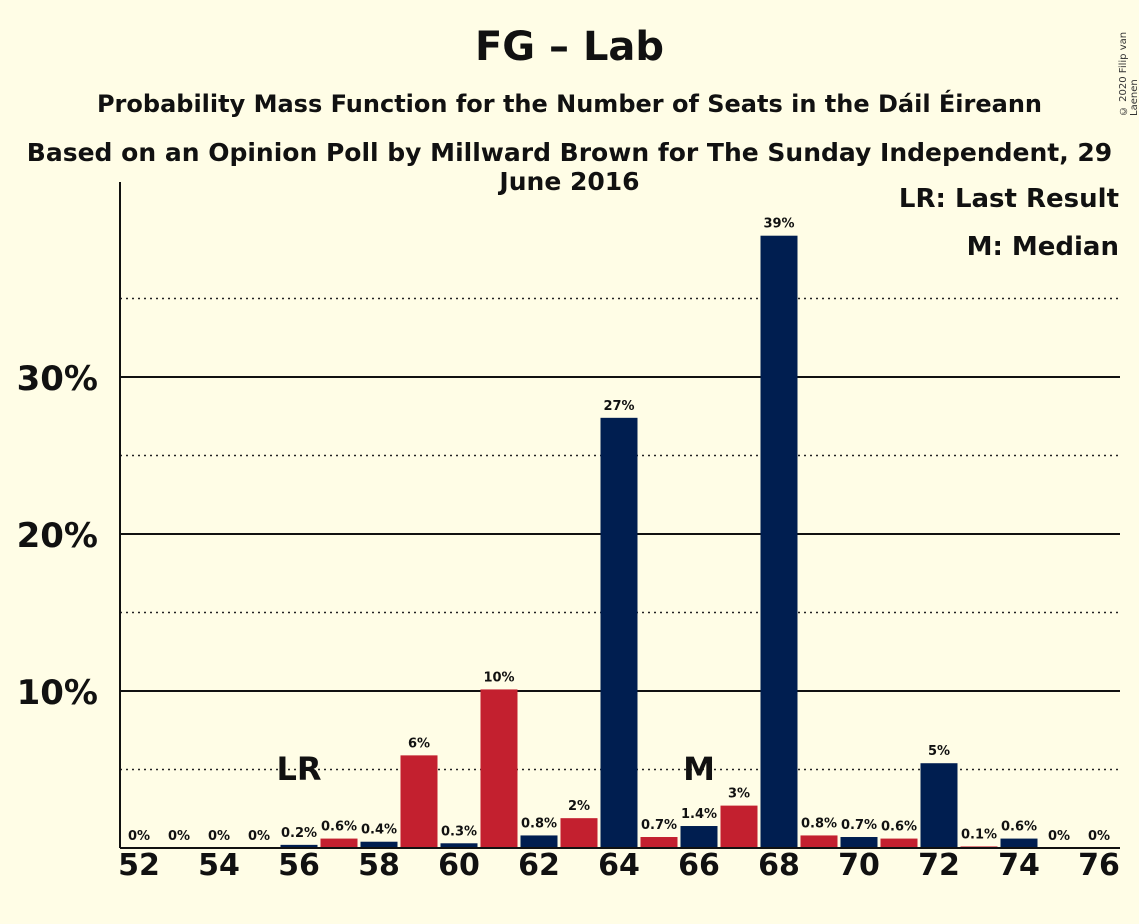  Describe the element at coordinates (778, 224) in the screenshot. I see `data-label: 39%` at that location.